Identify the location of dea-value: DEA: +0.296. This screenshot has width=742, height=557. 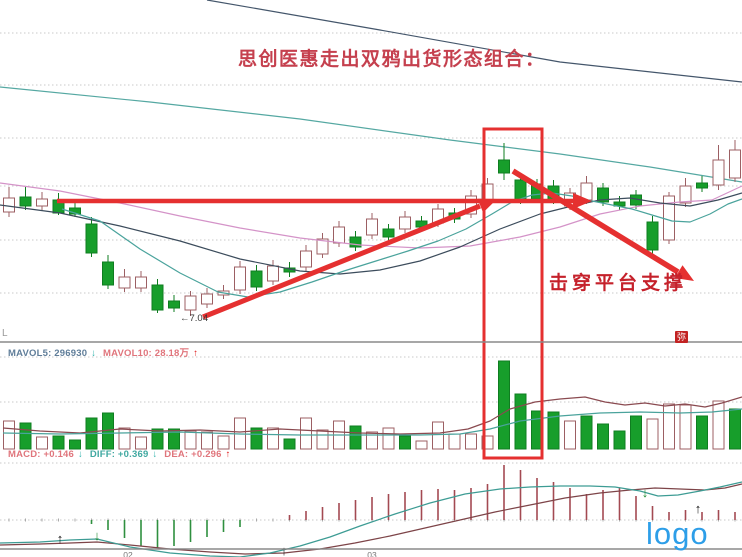
(193, 454).